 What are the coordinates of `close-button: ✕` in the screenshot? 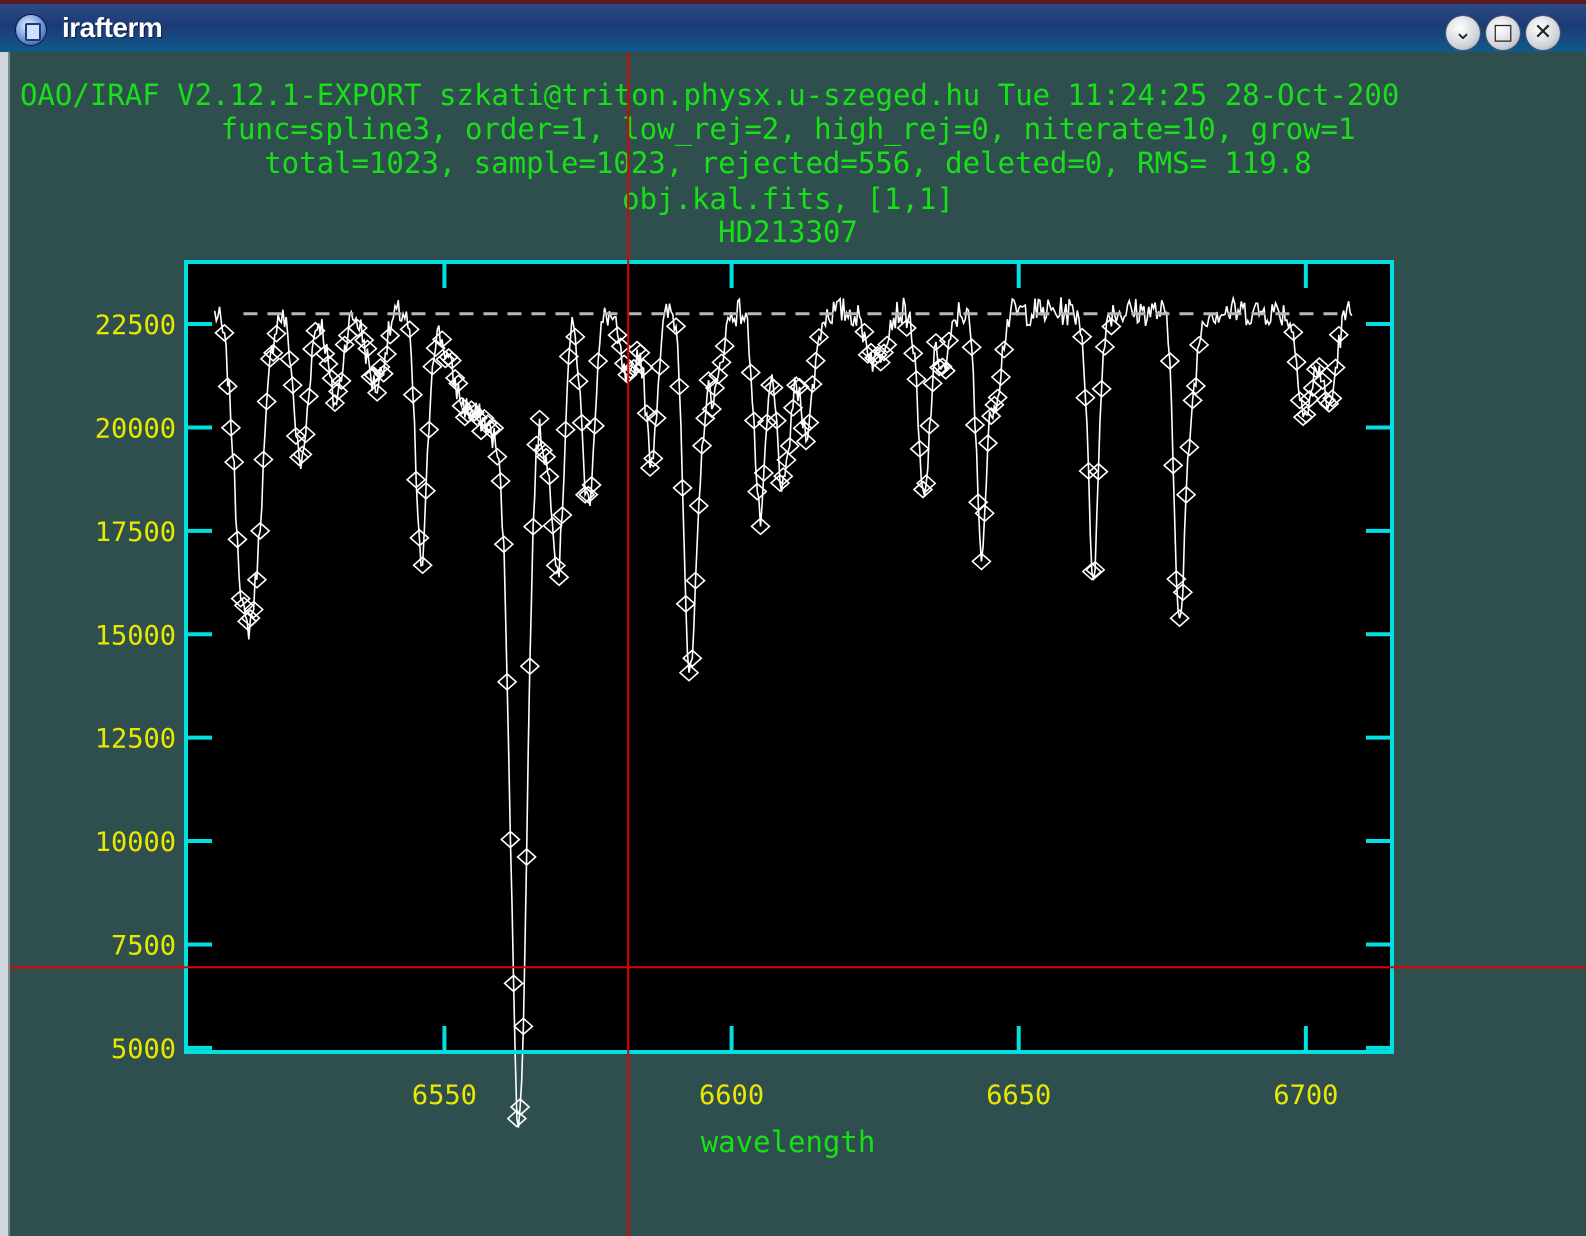 It's located at (1543, 33).